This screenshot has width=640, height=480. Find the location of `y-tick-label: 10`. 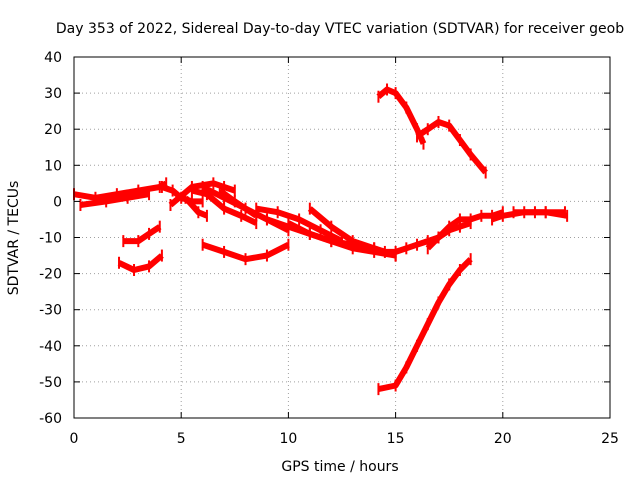

y-tick-label: 10 is located at coordinates (53, 166).